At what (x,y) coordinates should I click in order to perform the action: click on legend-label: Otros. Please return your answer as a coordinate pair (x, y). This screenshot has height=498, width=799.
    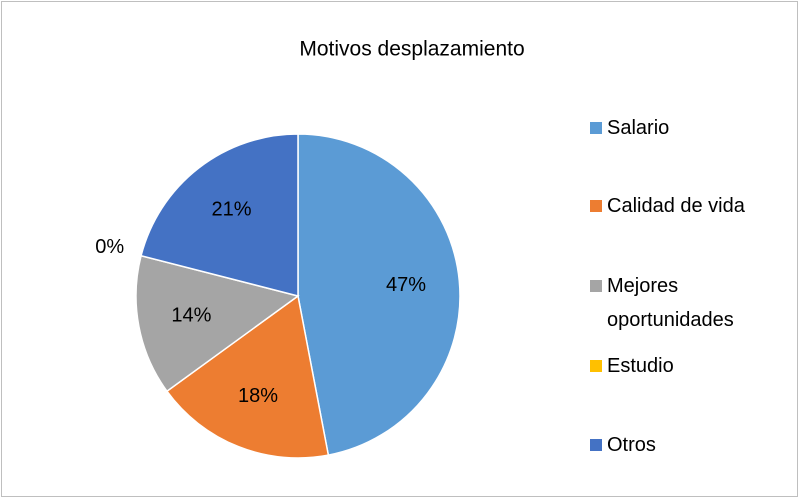
    Looking at the image, I should click on (631, 445).